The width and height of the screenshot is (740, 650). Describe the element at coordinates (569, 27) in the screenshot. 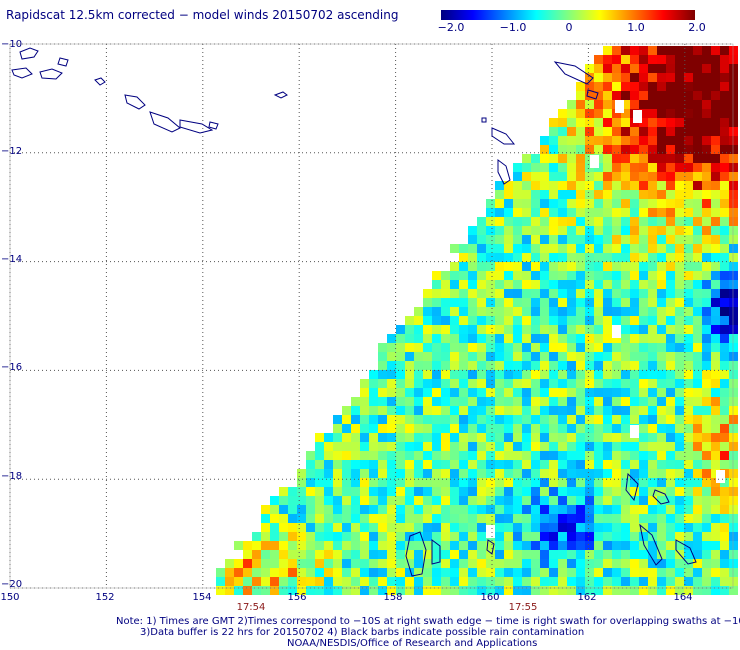

I see `colorbar-tick-label: 0` at that location.